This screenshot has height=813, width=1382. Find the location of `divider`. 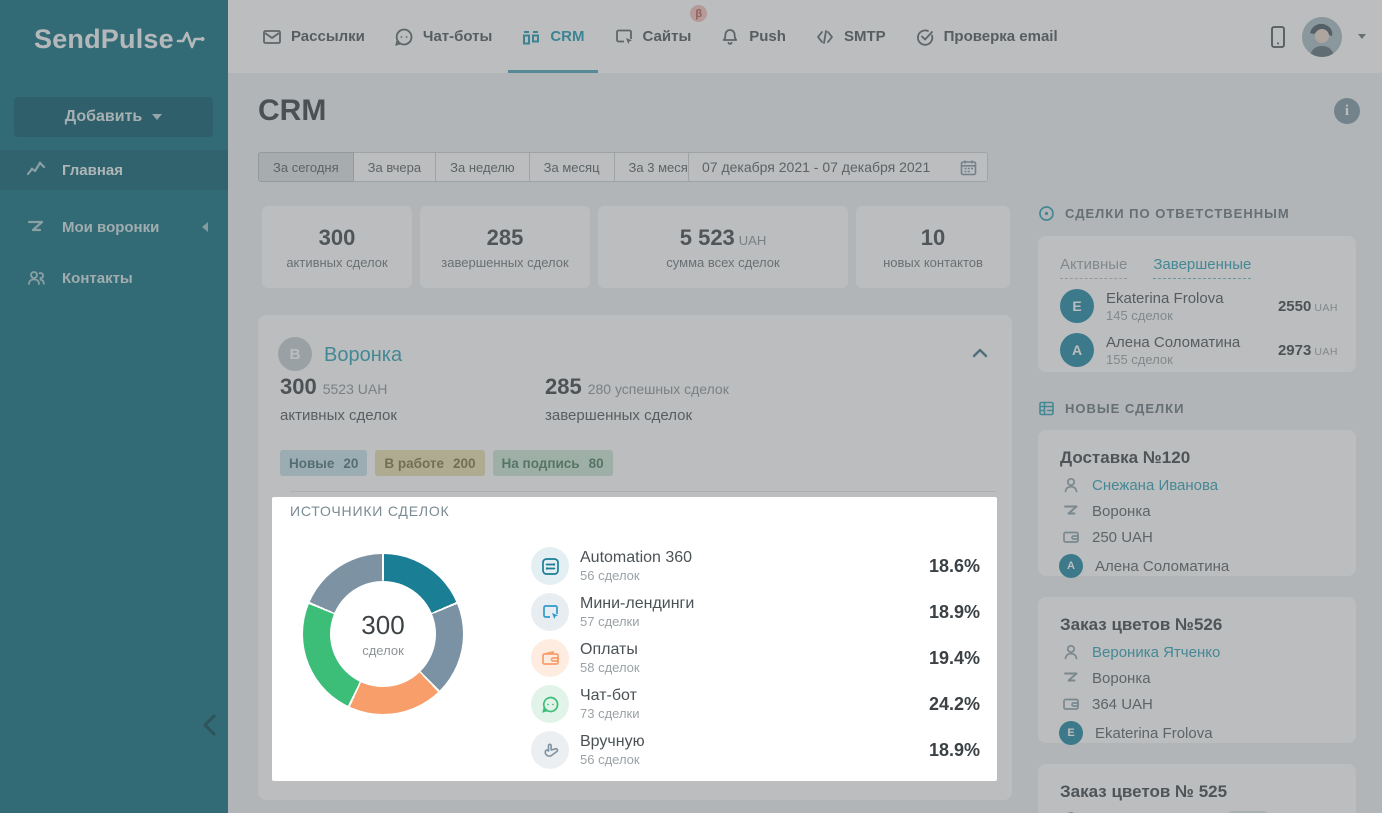

divider is located at coordinates (643, 491).